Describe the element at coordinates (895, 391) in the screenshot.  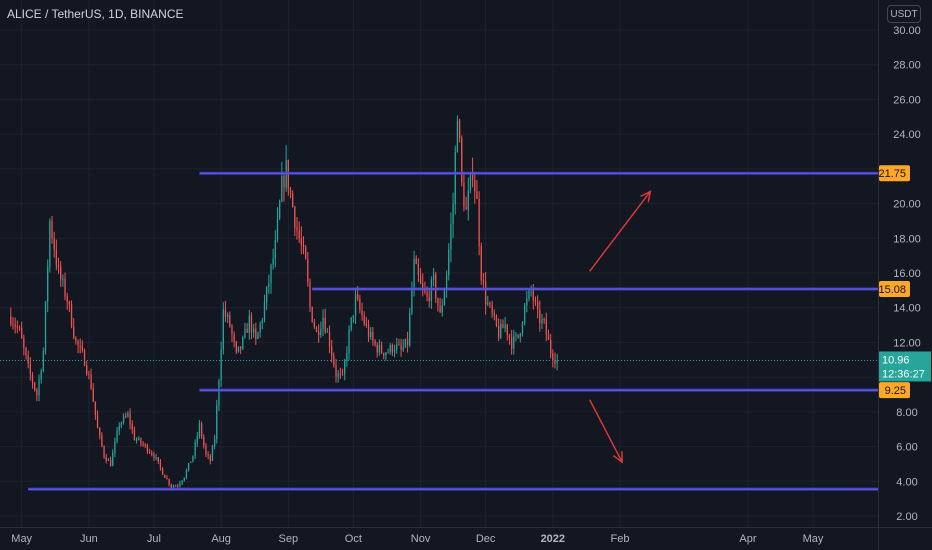
I see `level-price-label: 9.25` at that location.